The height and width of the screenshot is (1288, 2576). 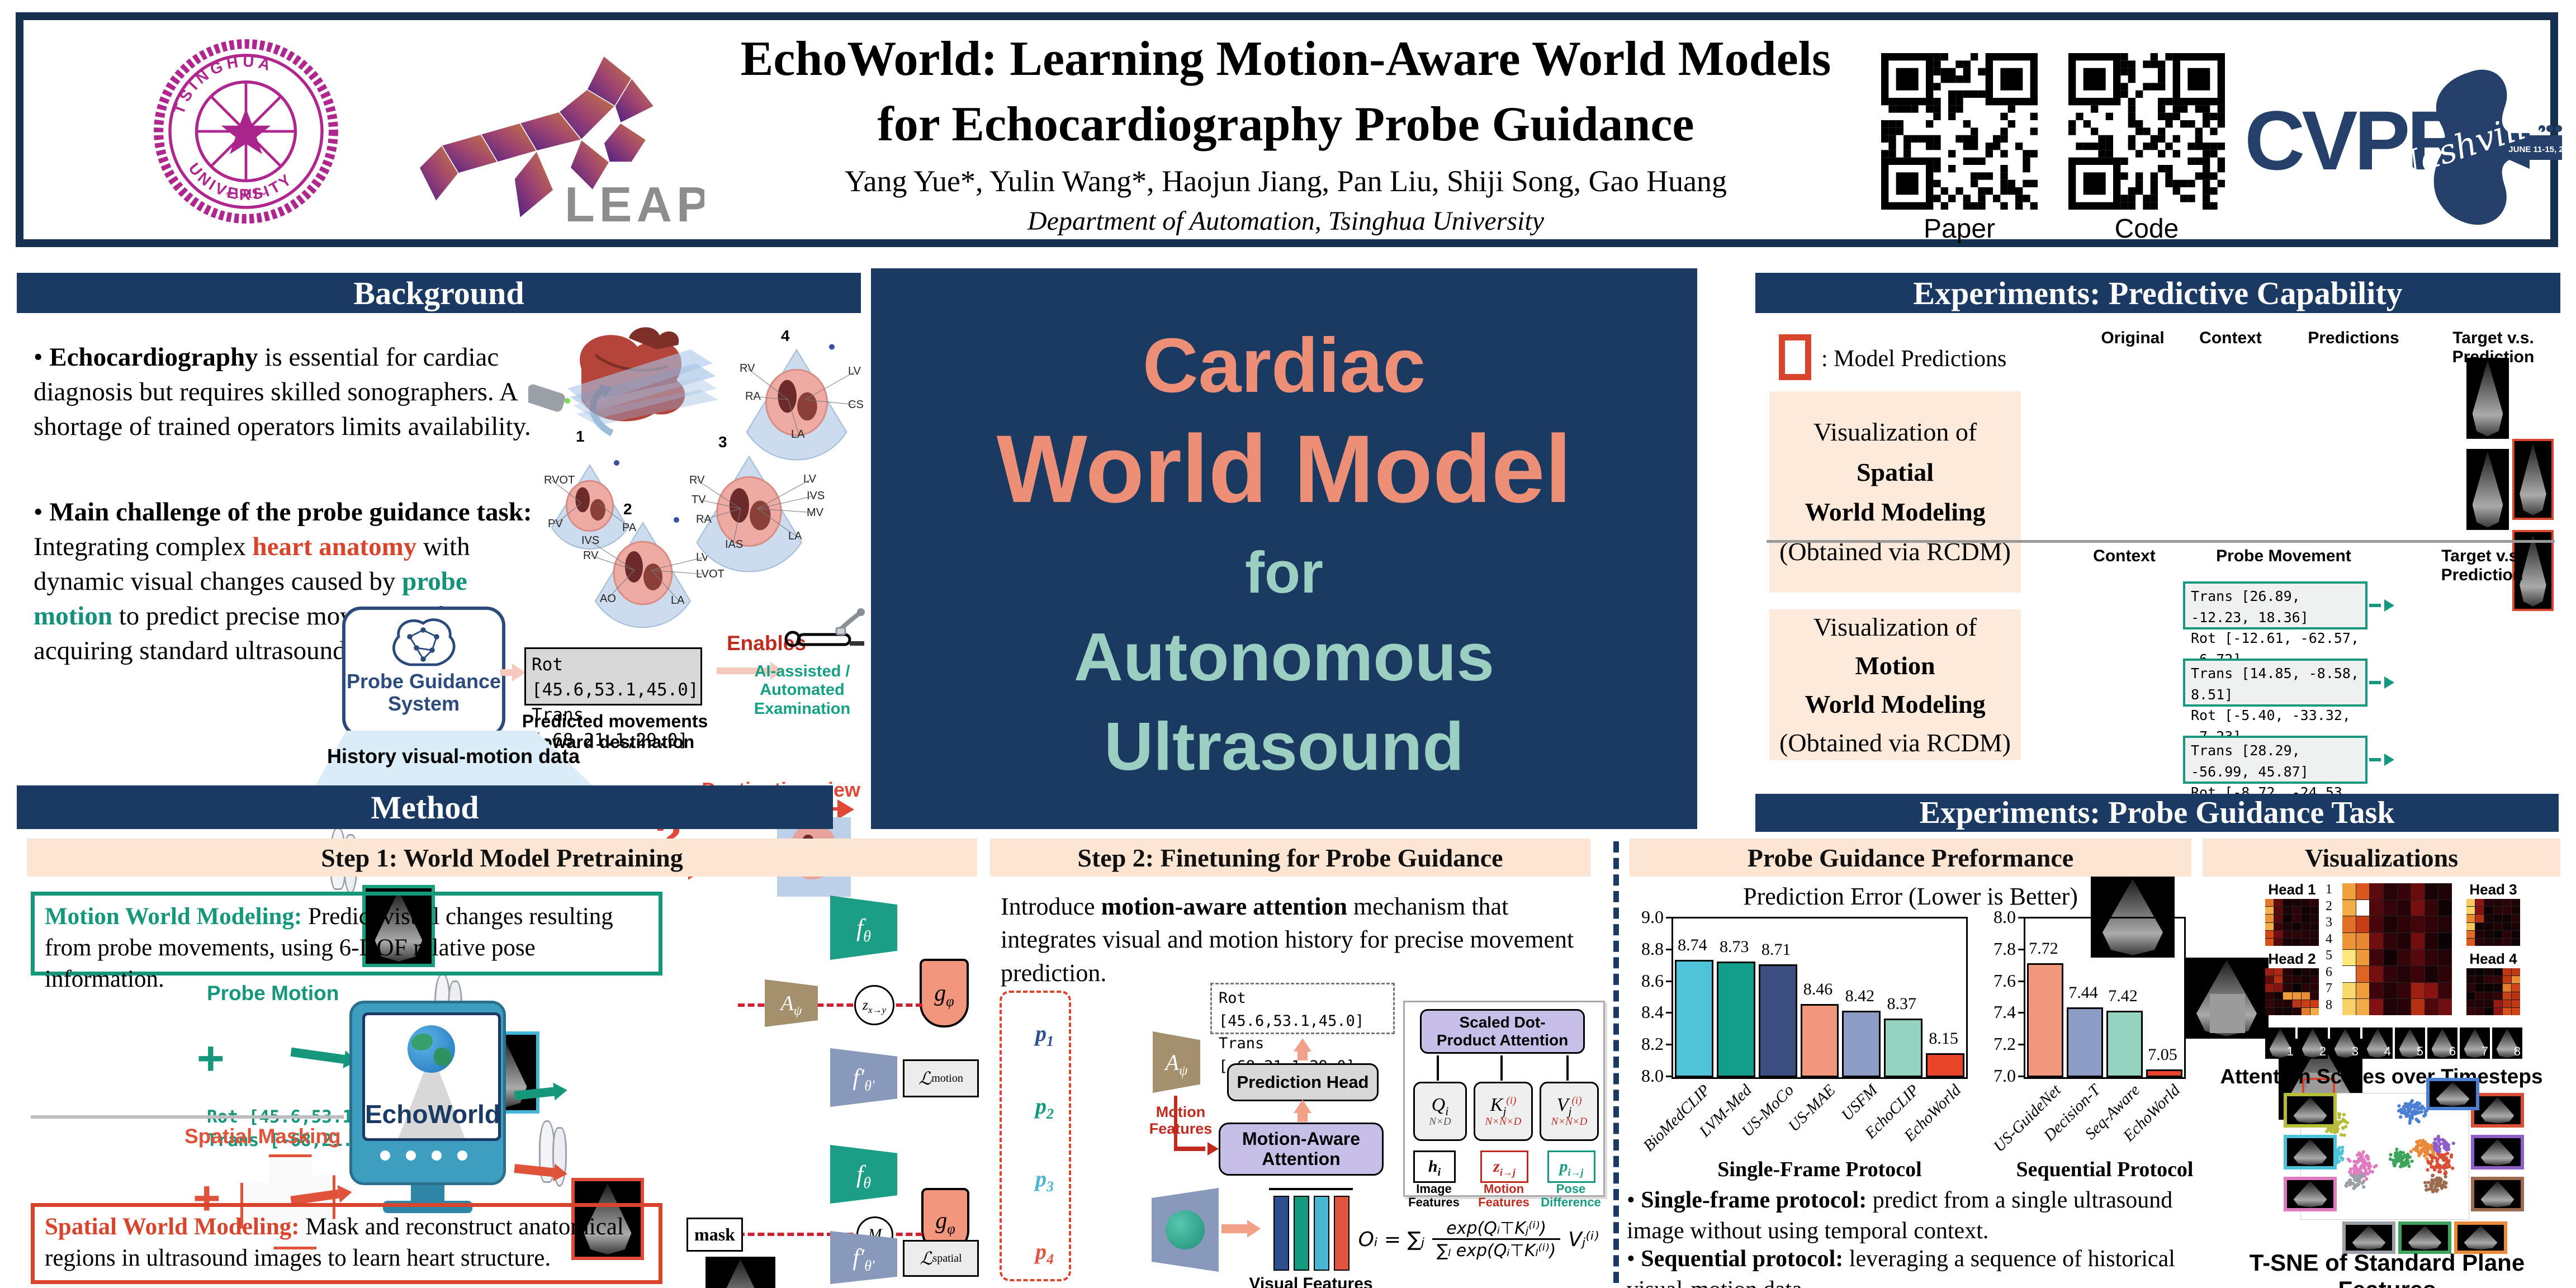 I want to click on qr-pattern, so click(x=1959, y=131).